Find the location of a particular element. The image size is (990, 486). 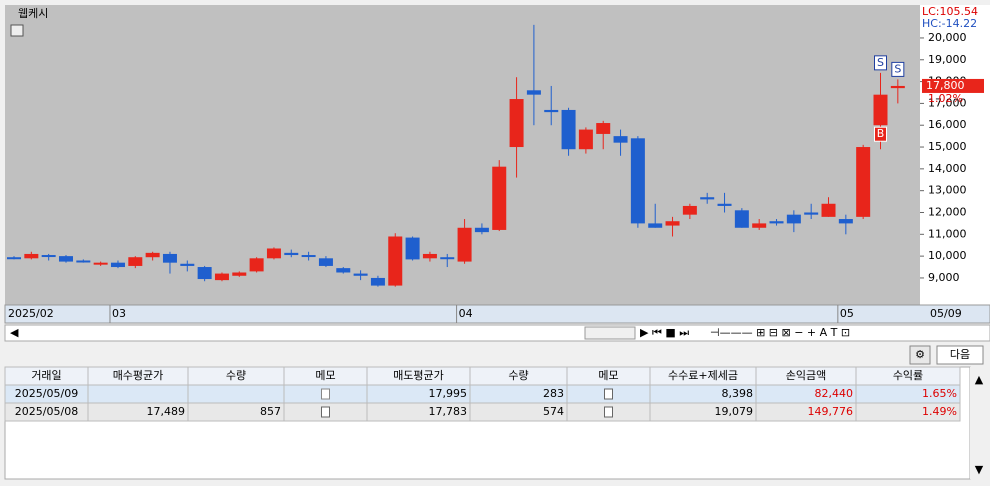

table-cell: 1.49% is located at coordinates (939, 411).